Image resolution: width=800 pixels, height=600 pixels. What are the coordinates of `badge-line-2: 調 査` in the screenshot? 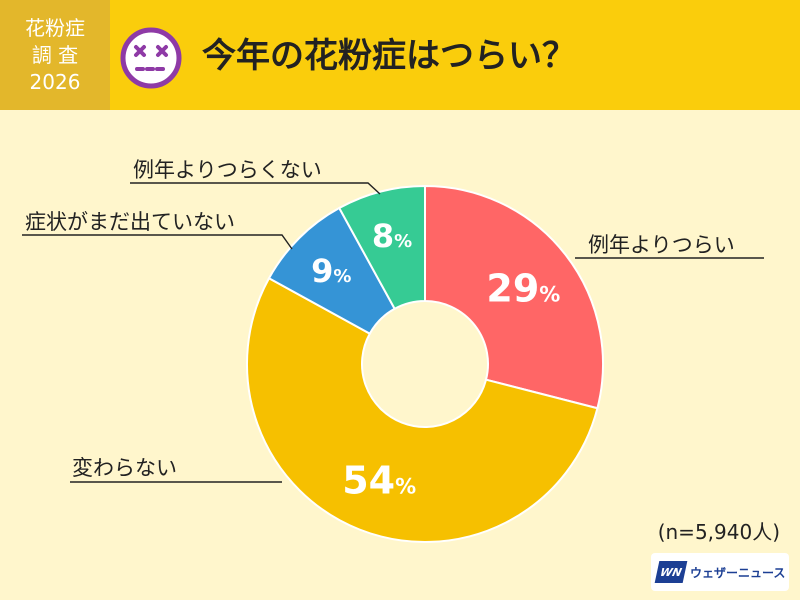 It's located at (55, 54).